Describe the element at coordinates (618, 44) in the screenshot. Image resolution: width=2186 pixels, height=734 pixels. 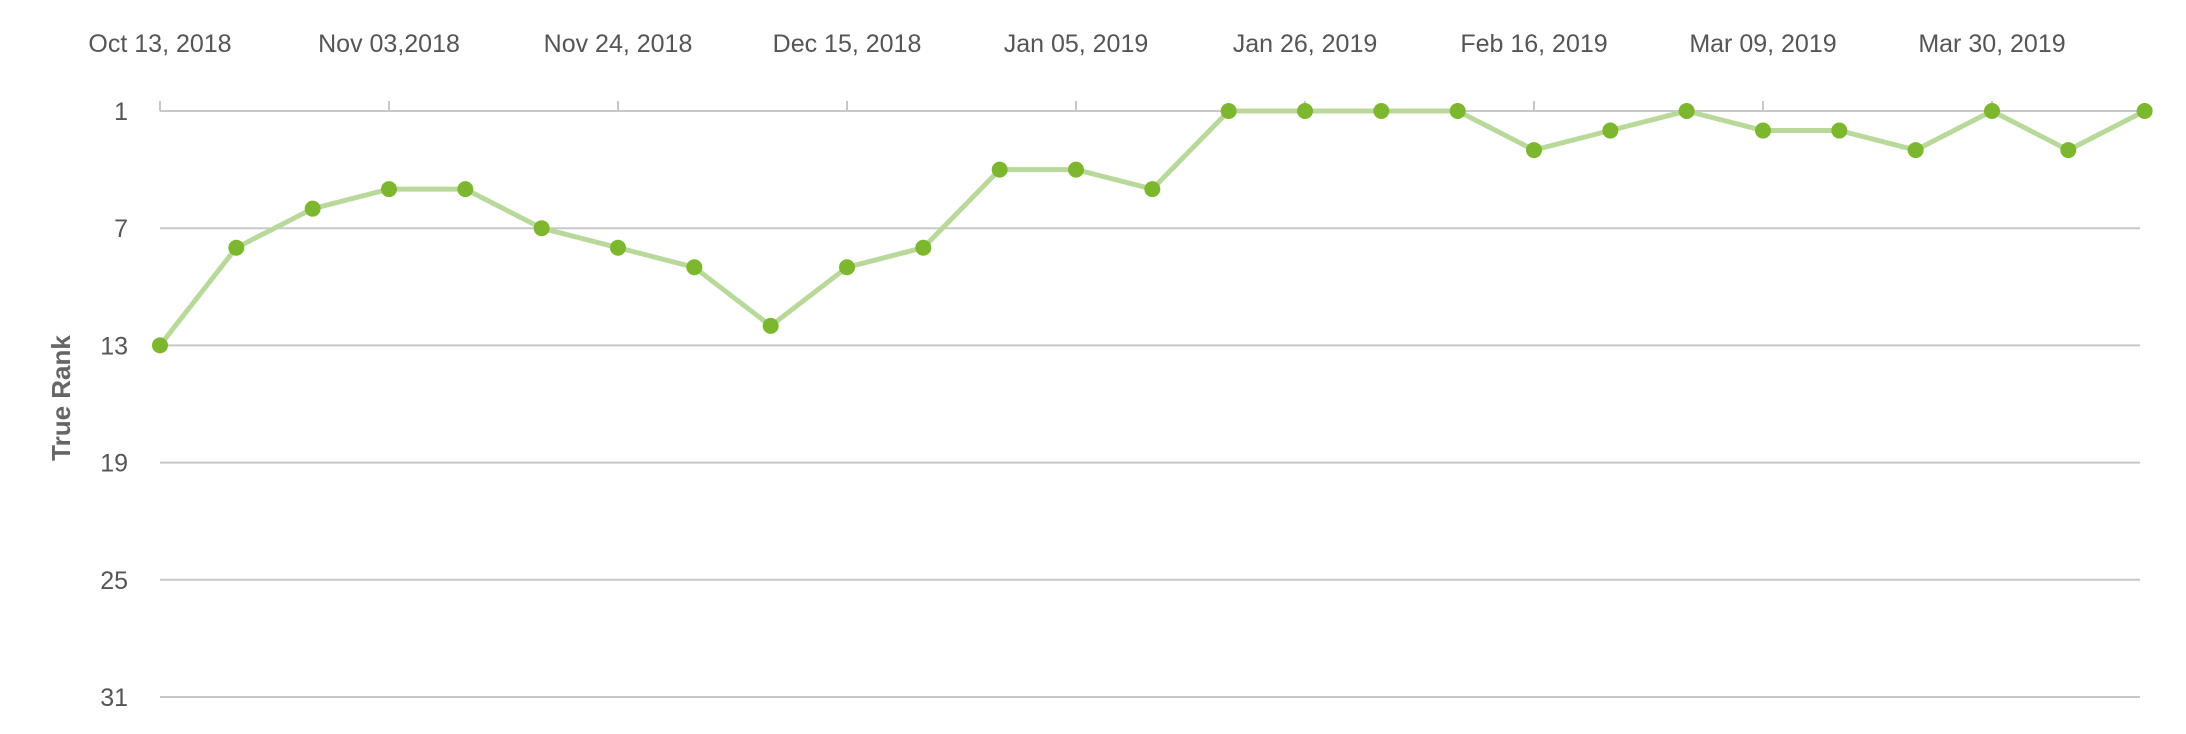
I see `x-tick-label: Nov 24, 2018` at that location.